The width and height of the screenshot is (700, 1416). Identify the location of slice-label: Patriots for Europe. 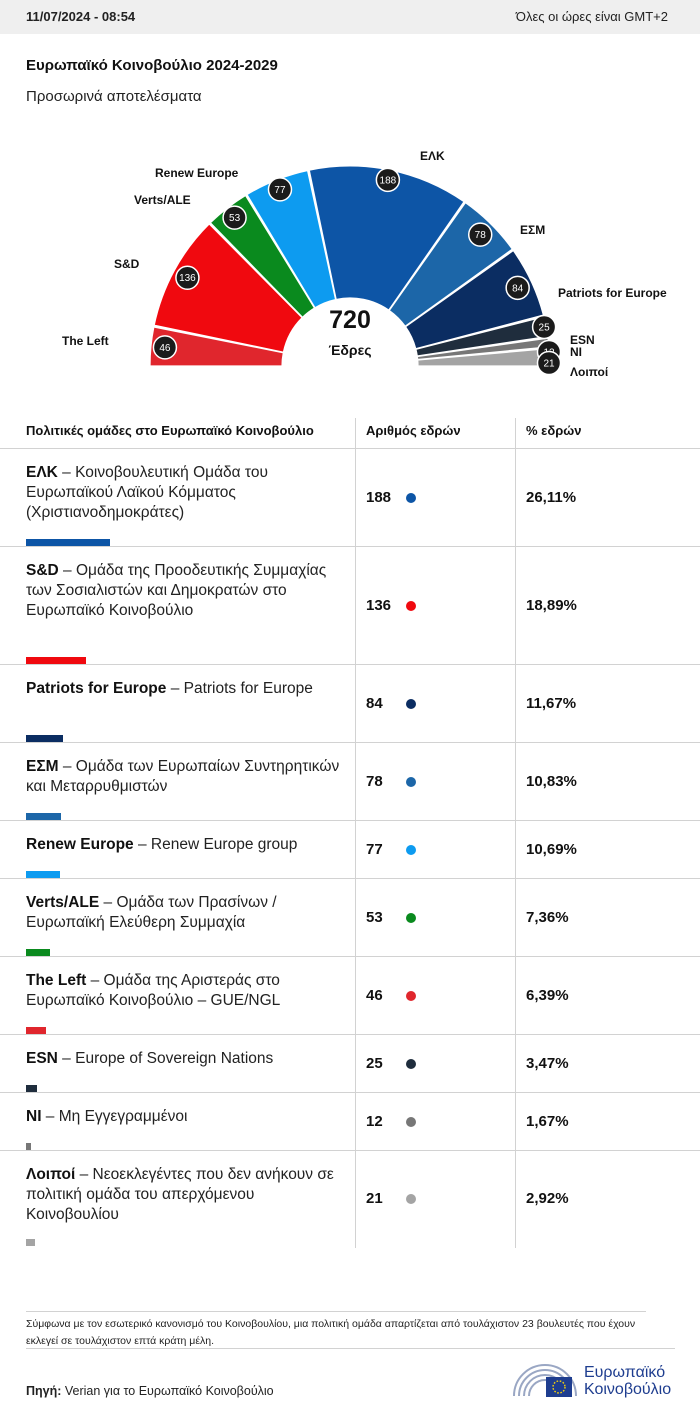
(612, 293).